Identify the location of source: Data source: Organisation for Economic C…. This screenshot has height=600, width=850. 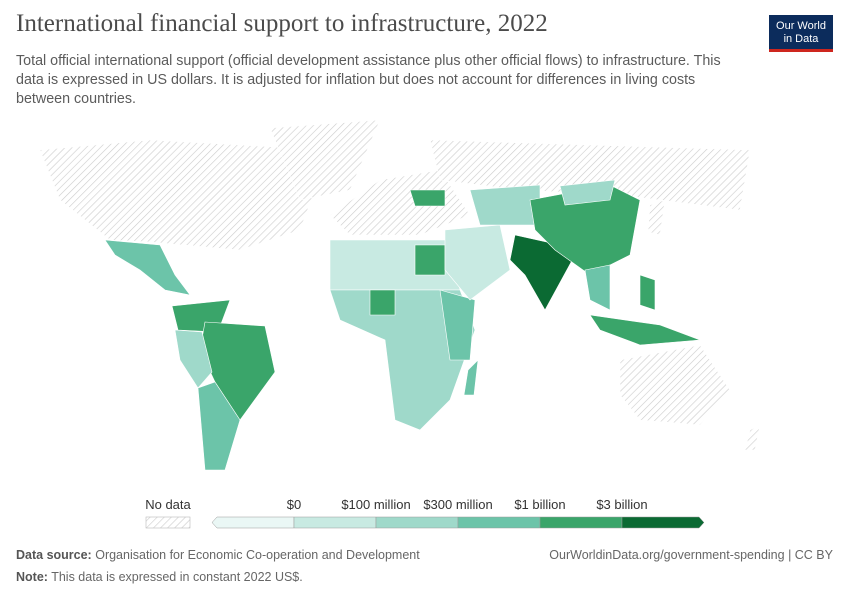
(218, 555).